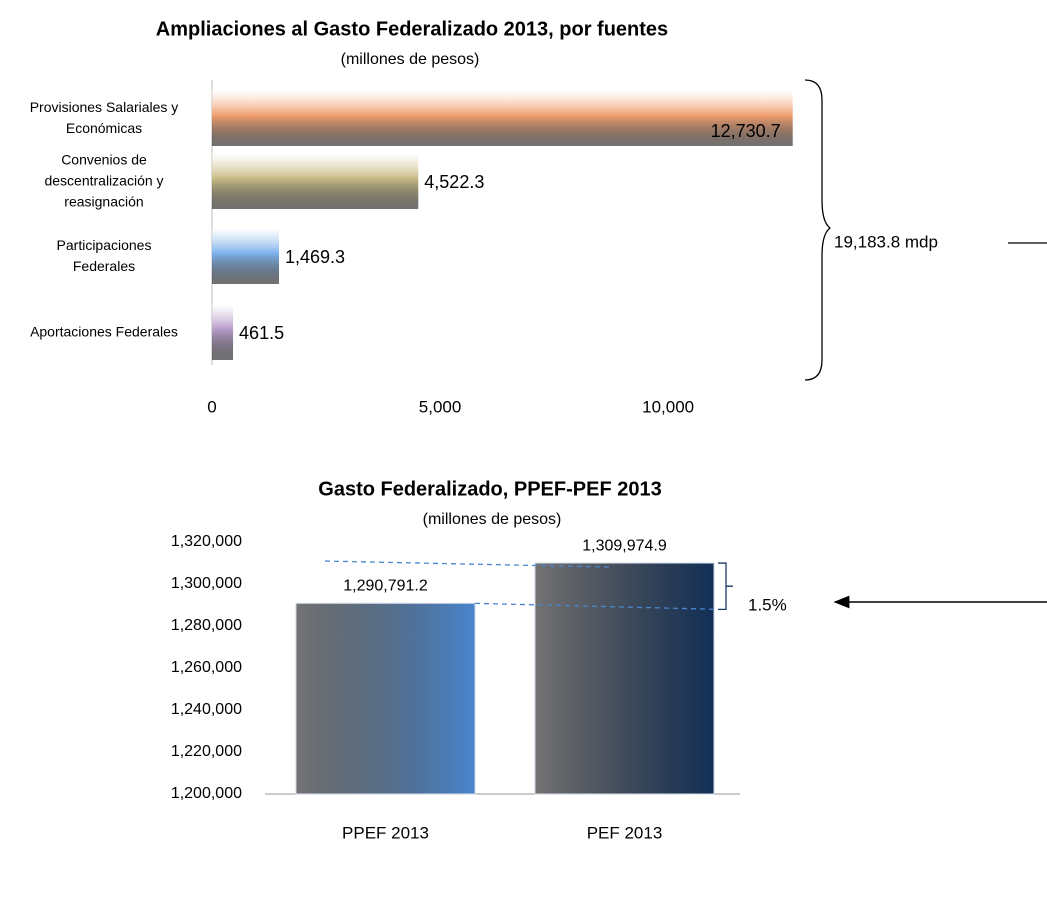 The height and width of the screenshot is (924, 1047). Describe the element at coordinates (206, 625) in the screenshot. I see `y-tick-label: 1,280,000` at that location.